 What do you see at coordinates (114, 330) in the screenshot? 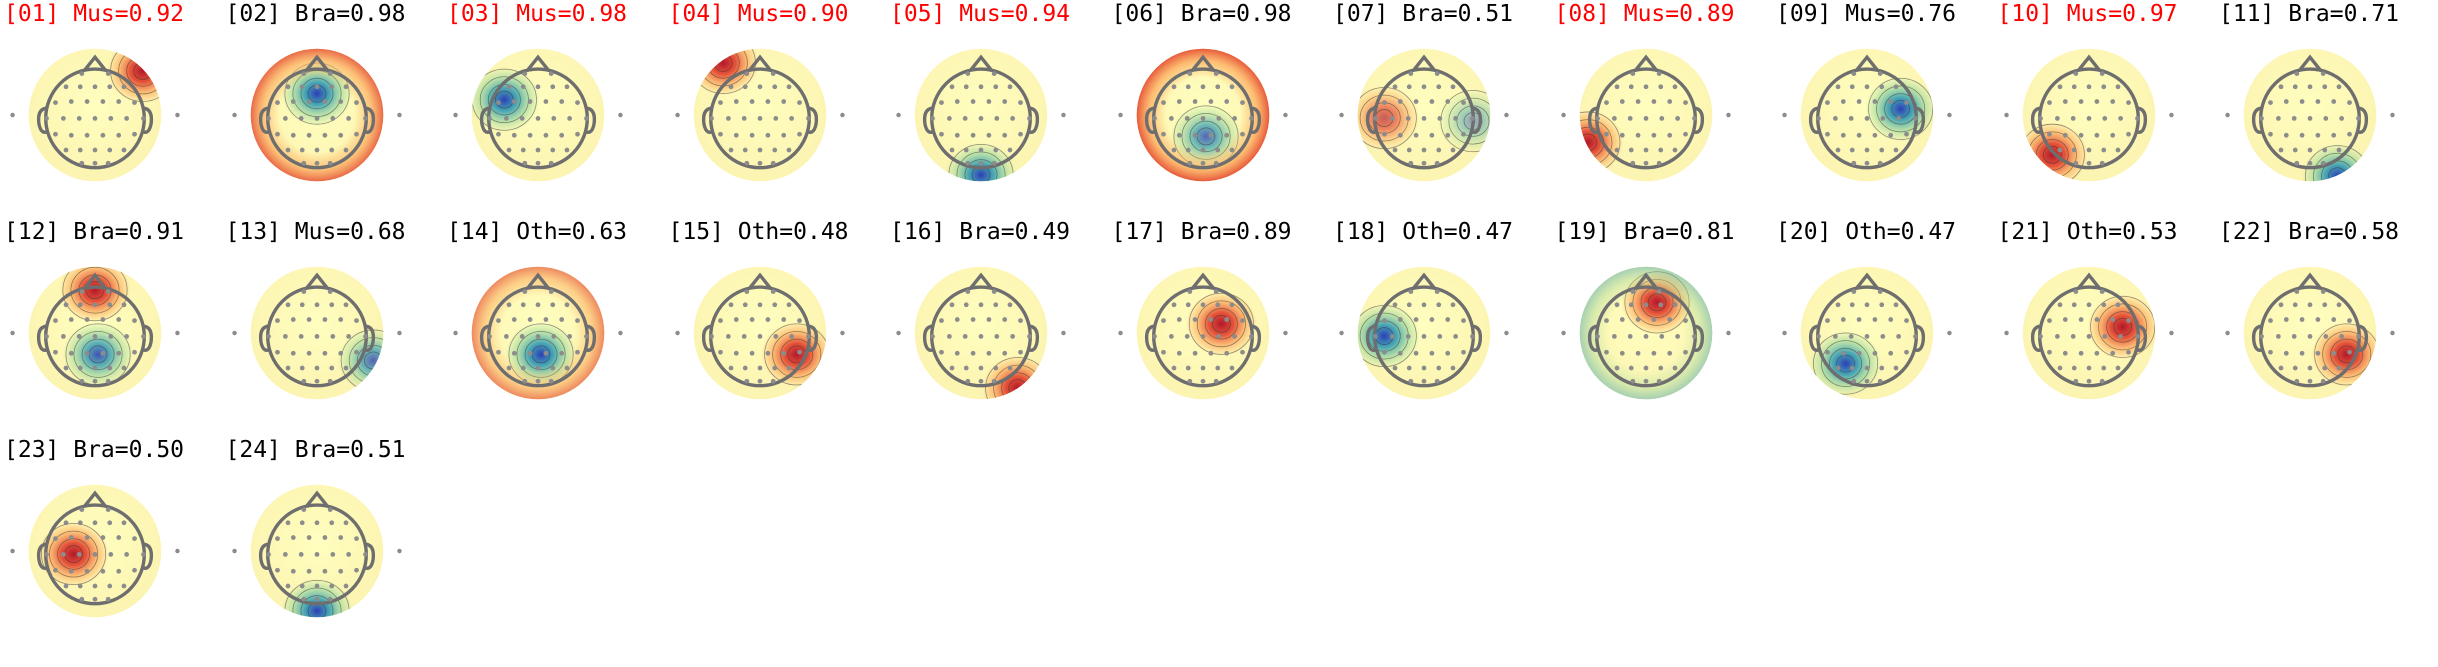
I see `component-cell: [12] Bra=0.91` at bounding box center [114, 330].